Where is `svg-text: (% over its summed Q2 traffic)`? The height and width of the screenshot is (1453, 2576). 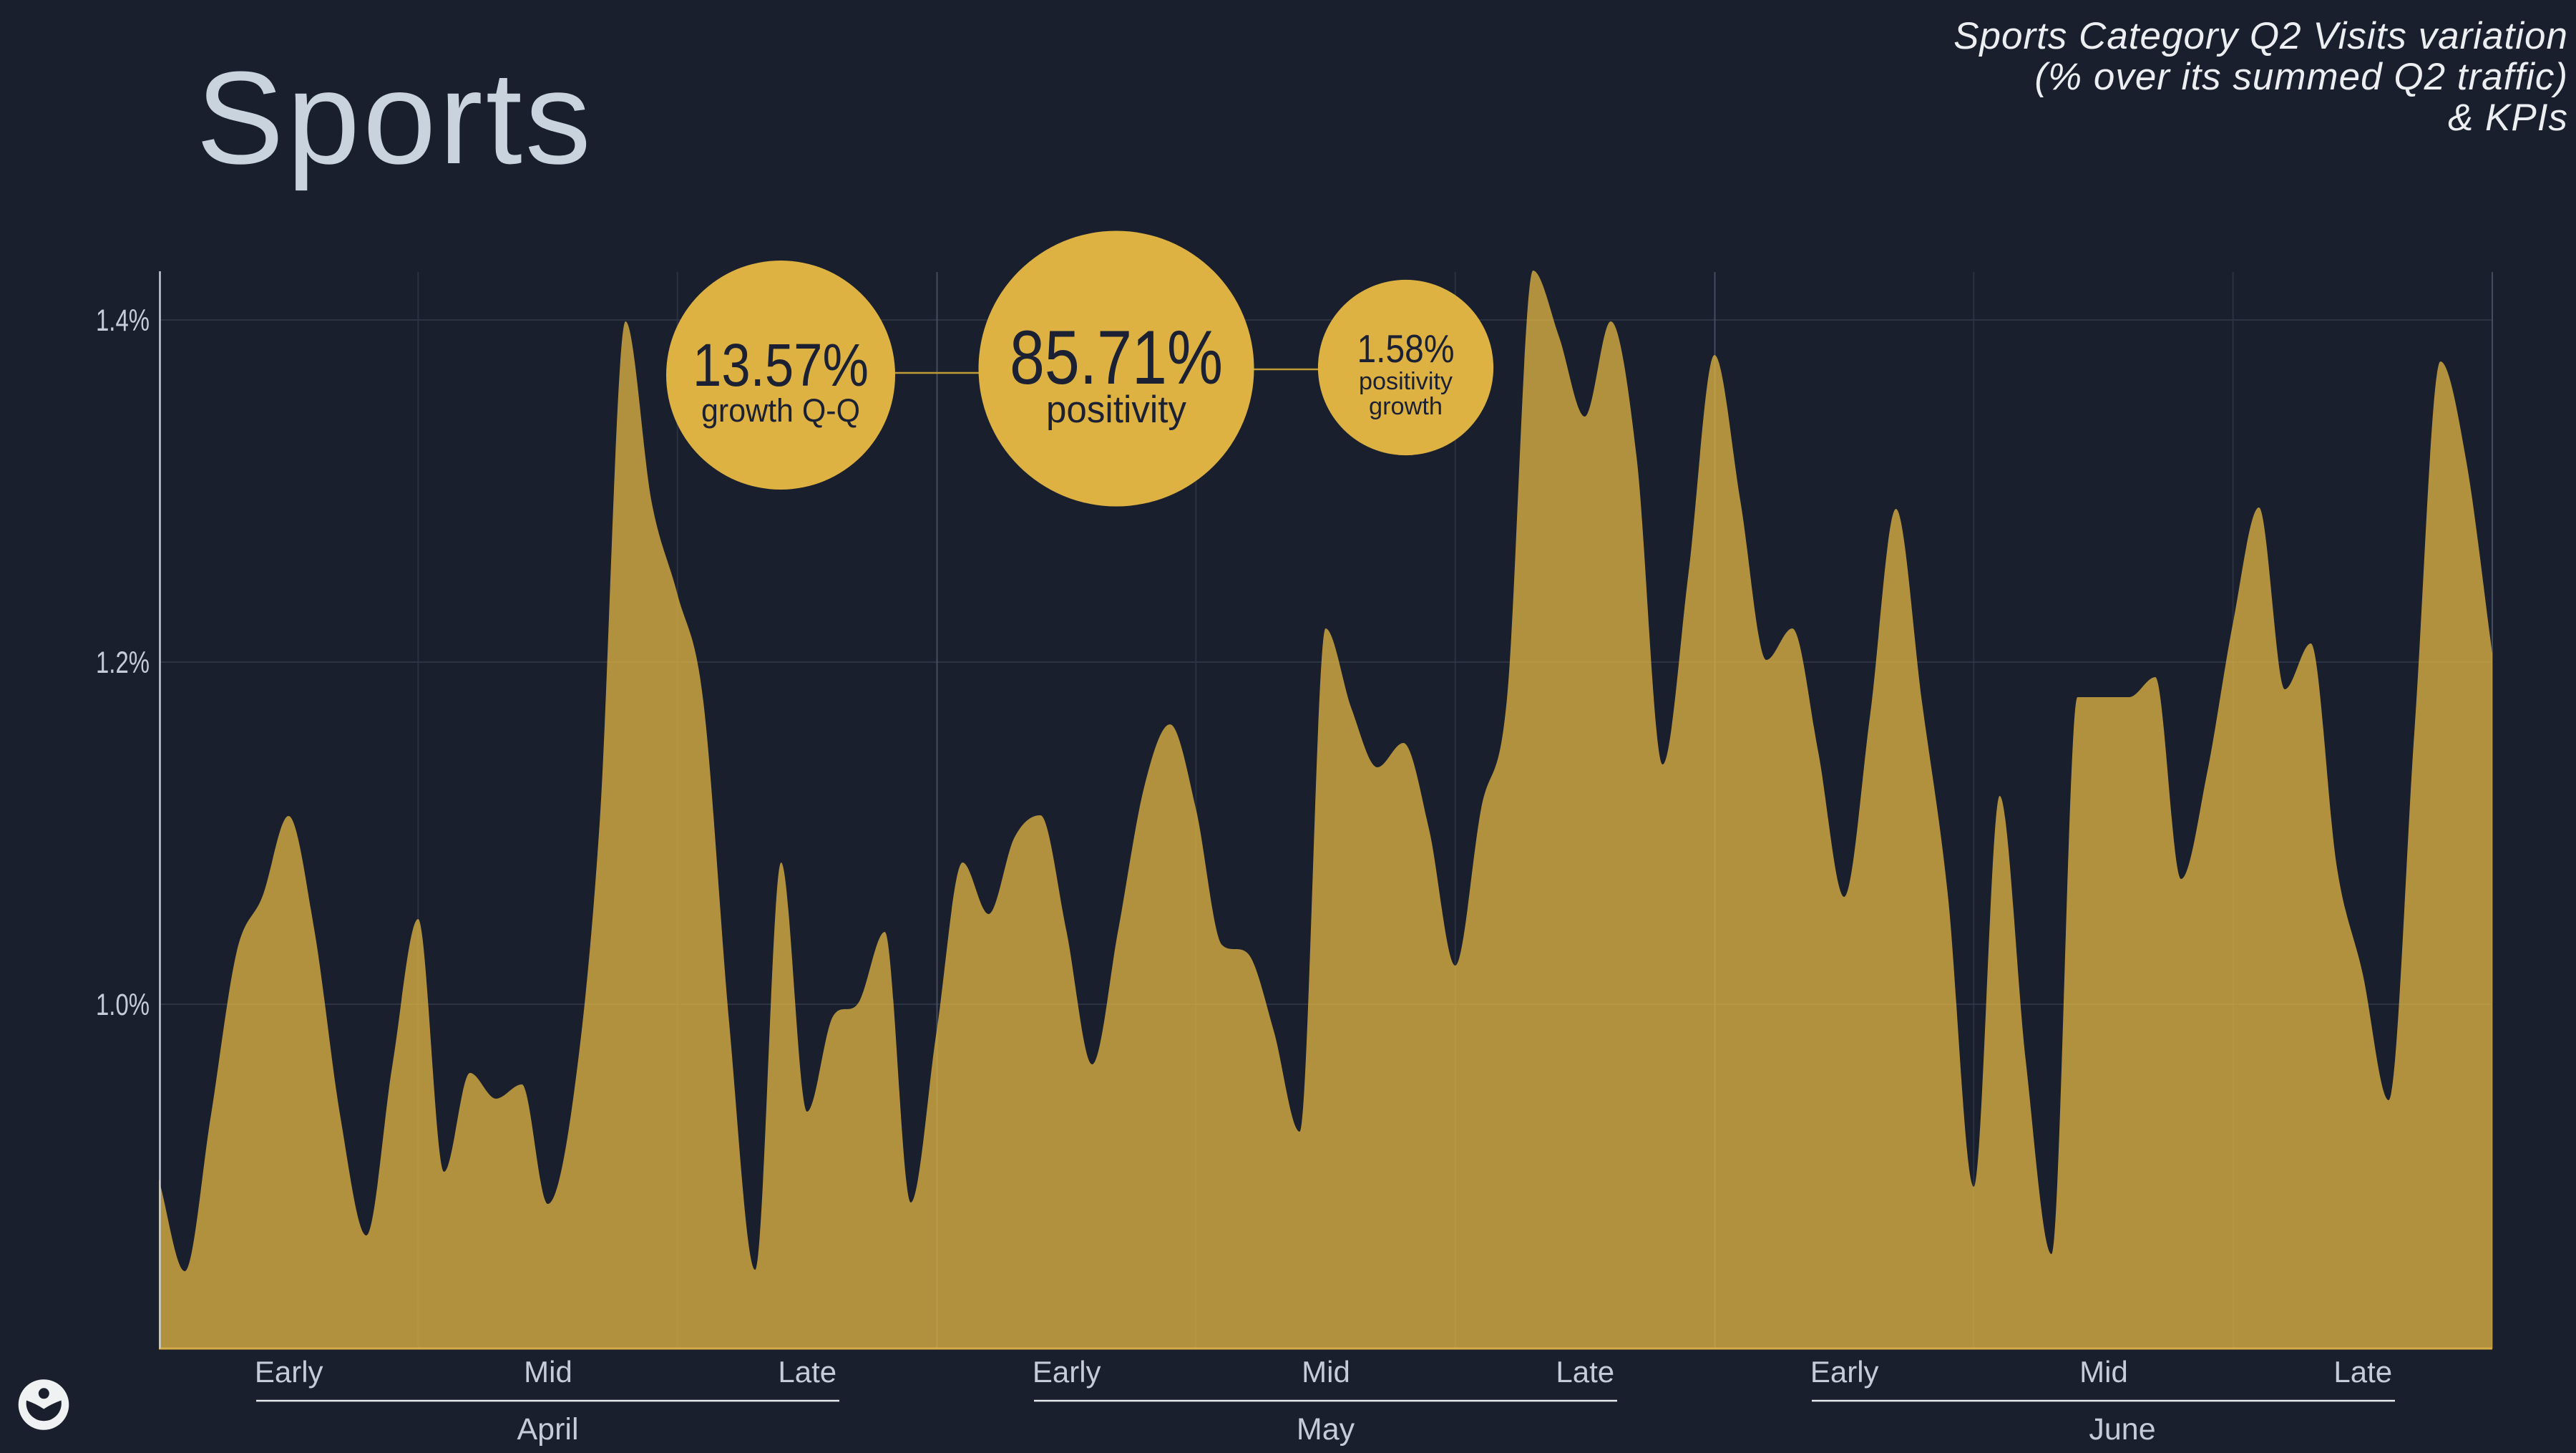 svg-text: (% over its summed Q2 traffic) is located at coordinates (2301, 77).